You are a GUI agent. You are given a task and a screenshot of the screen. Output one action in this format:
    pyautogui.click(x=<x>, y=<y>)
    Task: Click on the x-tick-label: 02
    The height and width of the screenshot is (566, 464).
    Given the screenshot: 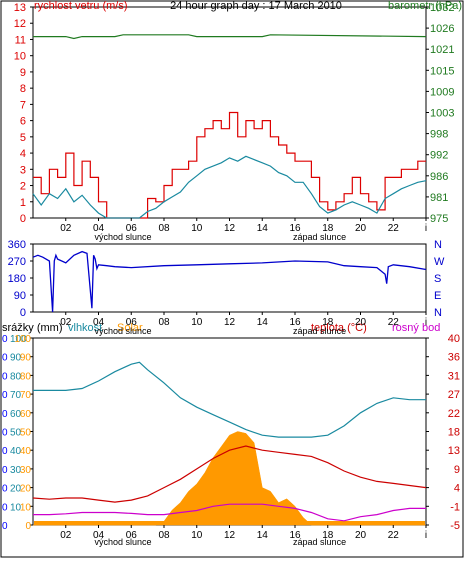 What is the action you would take?
    pyautogui.click(x=66, y=322)
    